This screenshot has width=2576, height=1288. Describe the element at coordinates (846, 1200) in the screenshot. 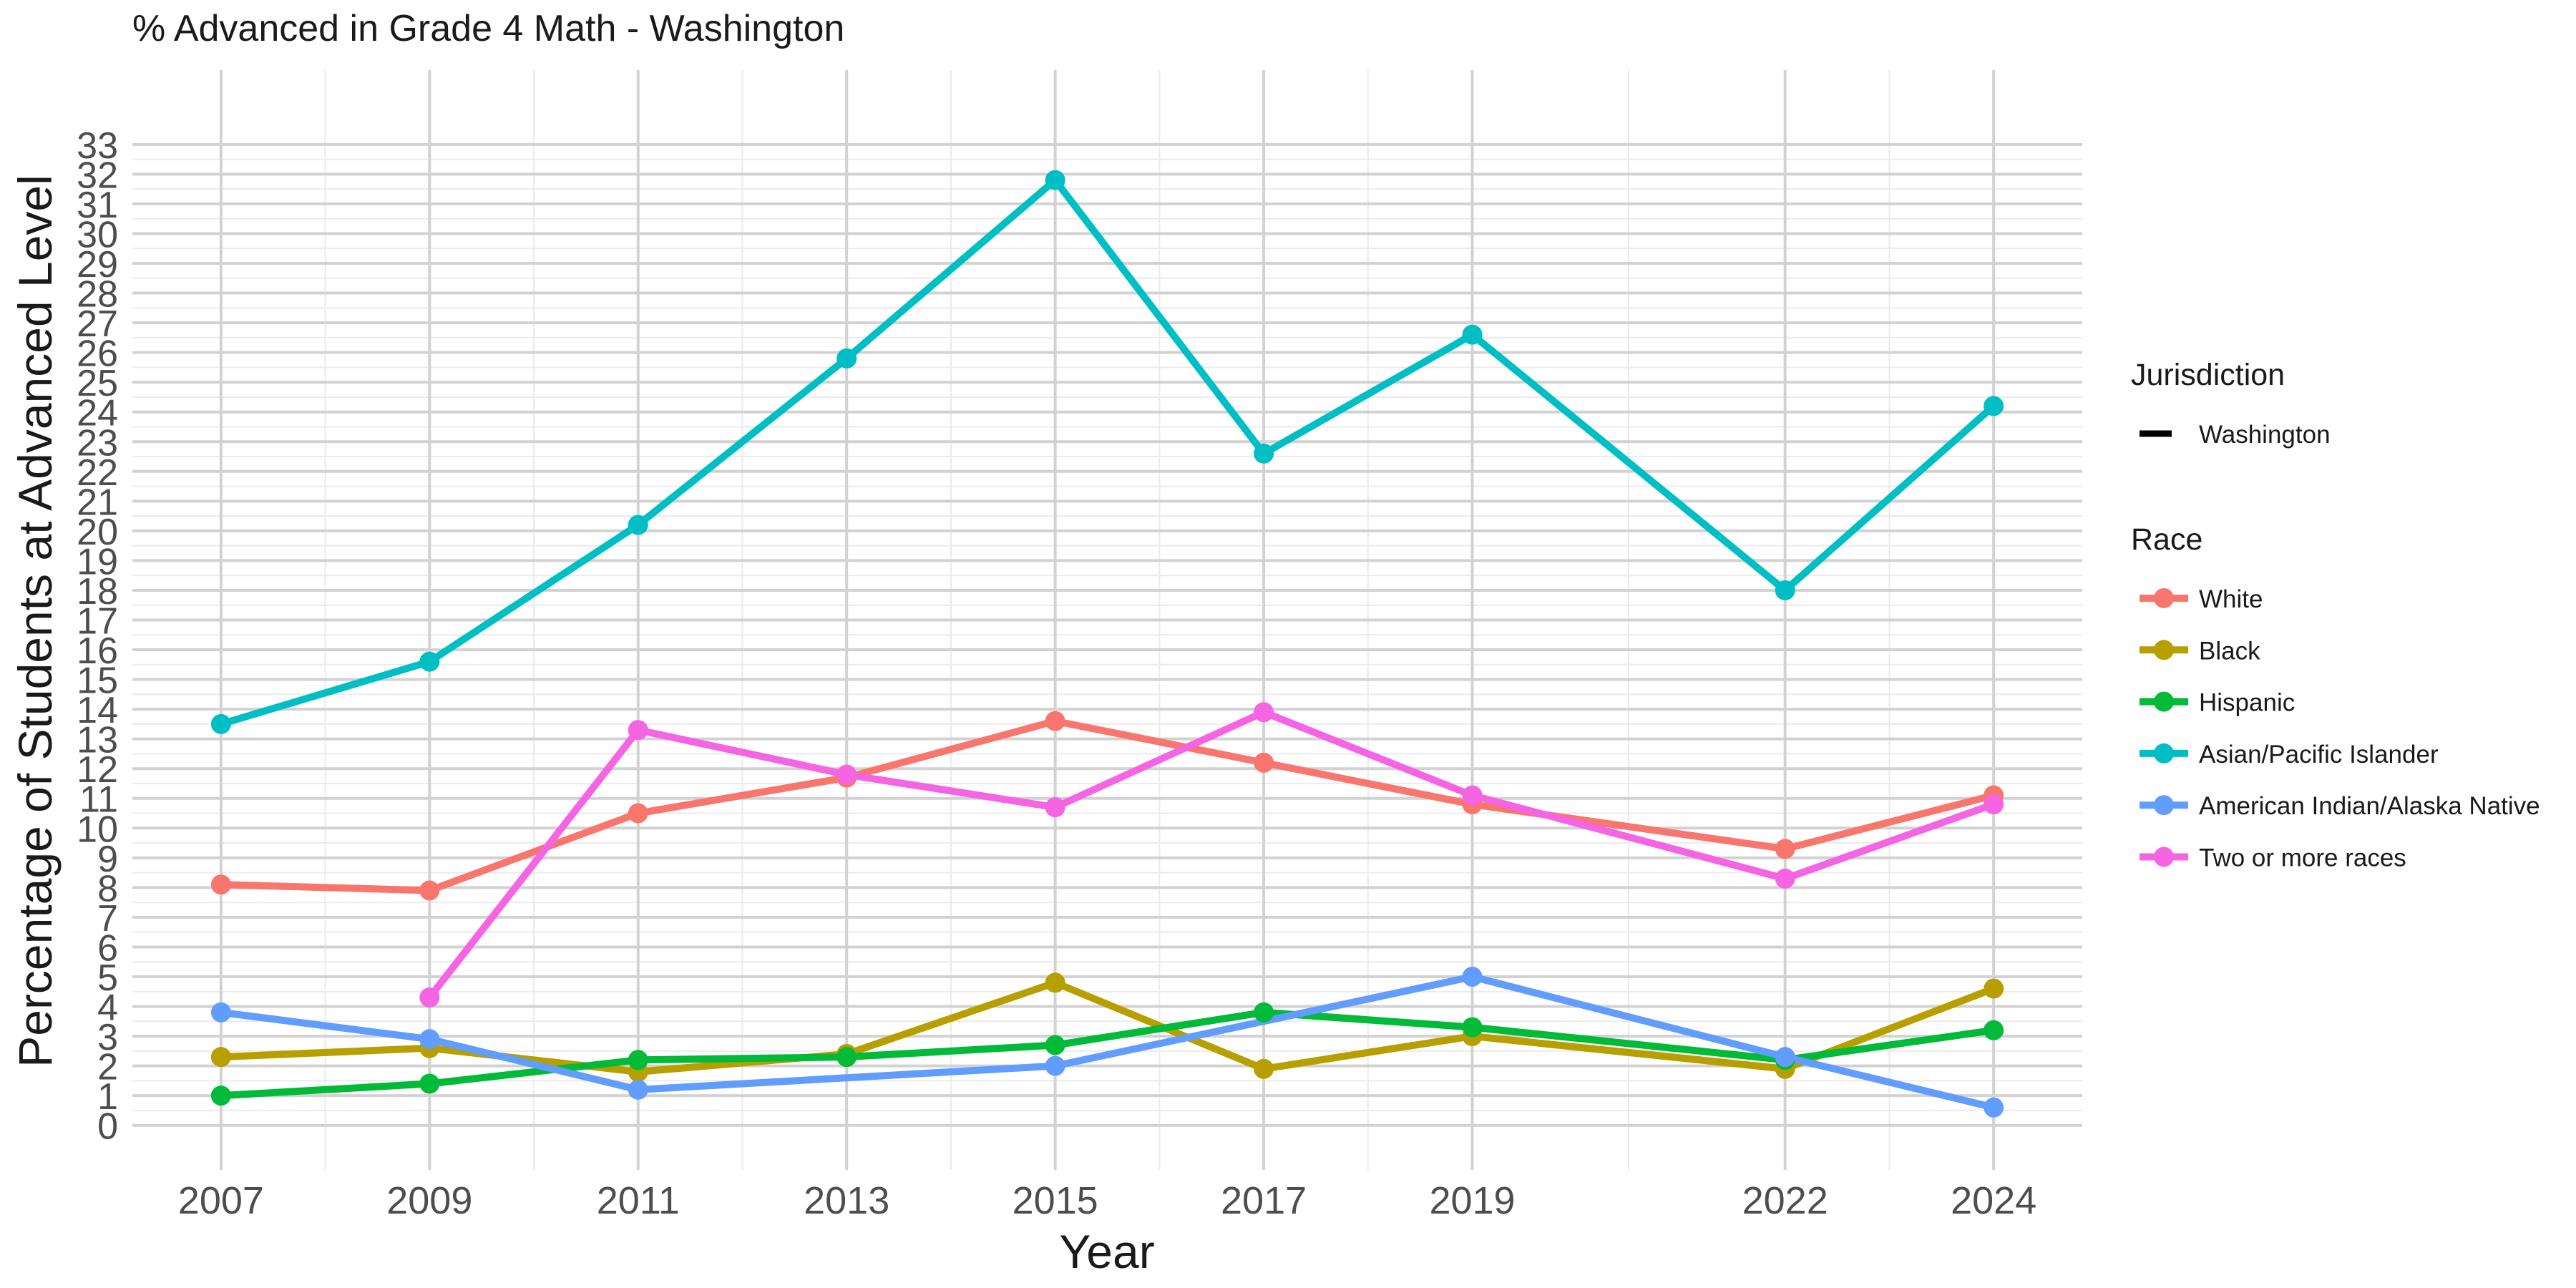

I see `x-tick-label: 2013` at that location.